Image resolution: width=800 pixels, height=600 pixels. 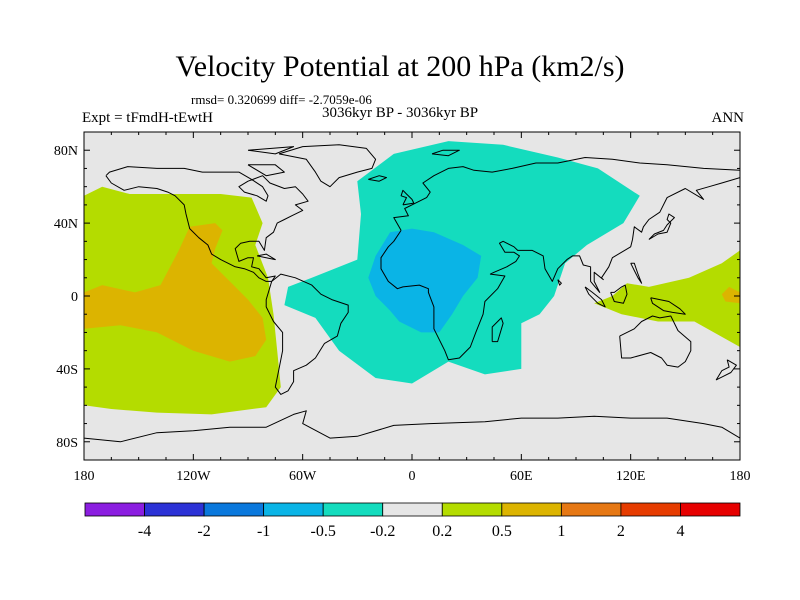 What do you see at coordinates (307, 334) in the screenshot?
I see `coast-south-america` at bounding box center [307, 334].